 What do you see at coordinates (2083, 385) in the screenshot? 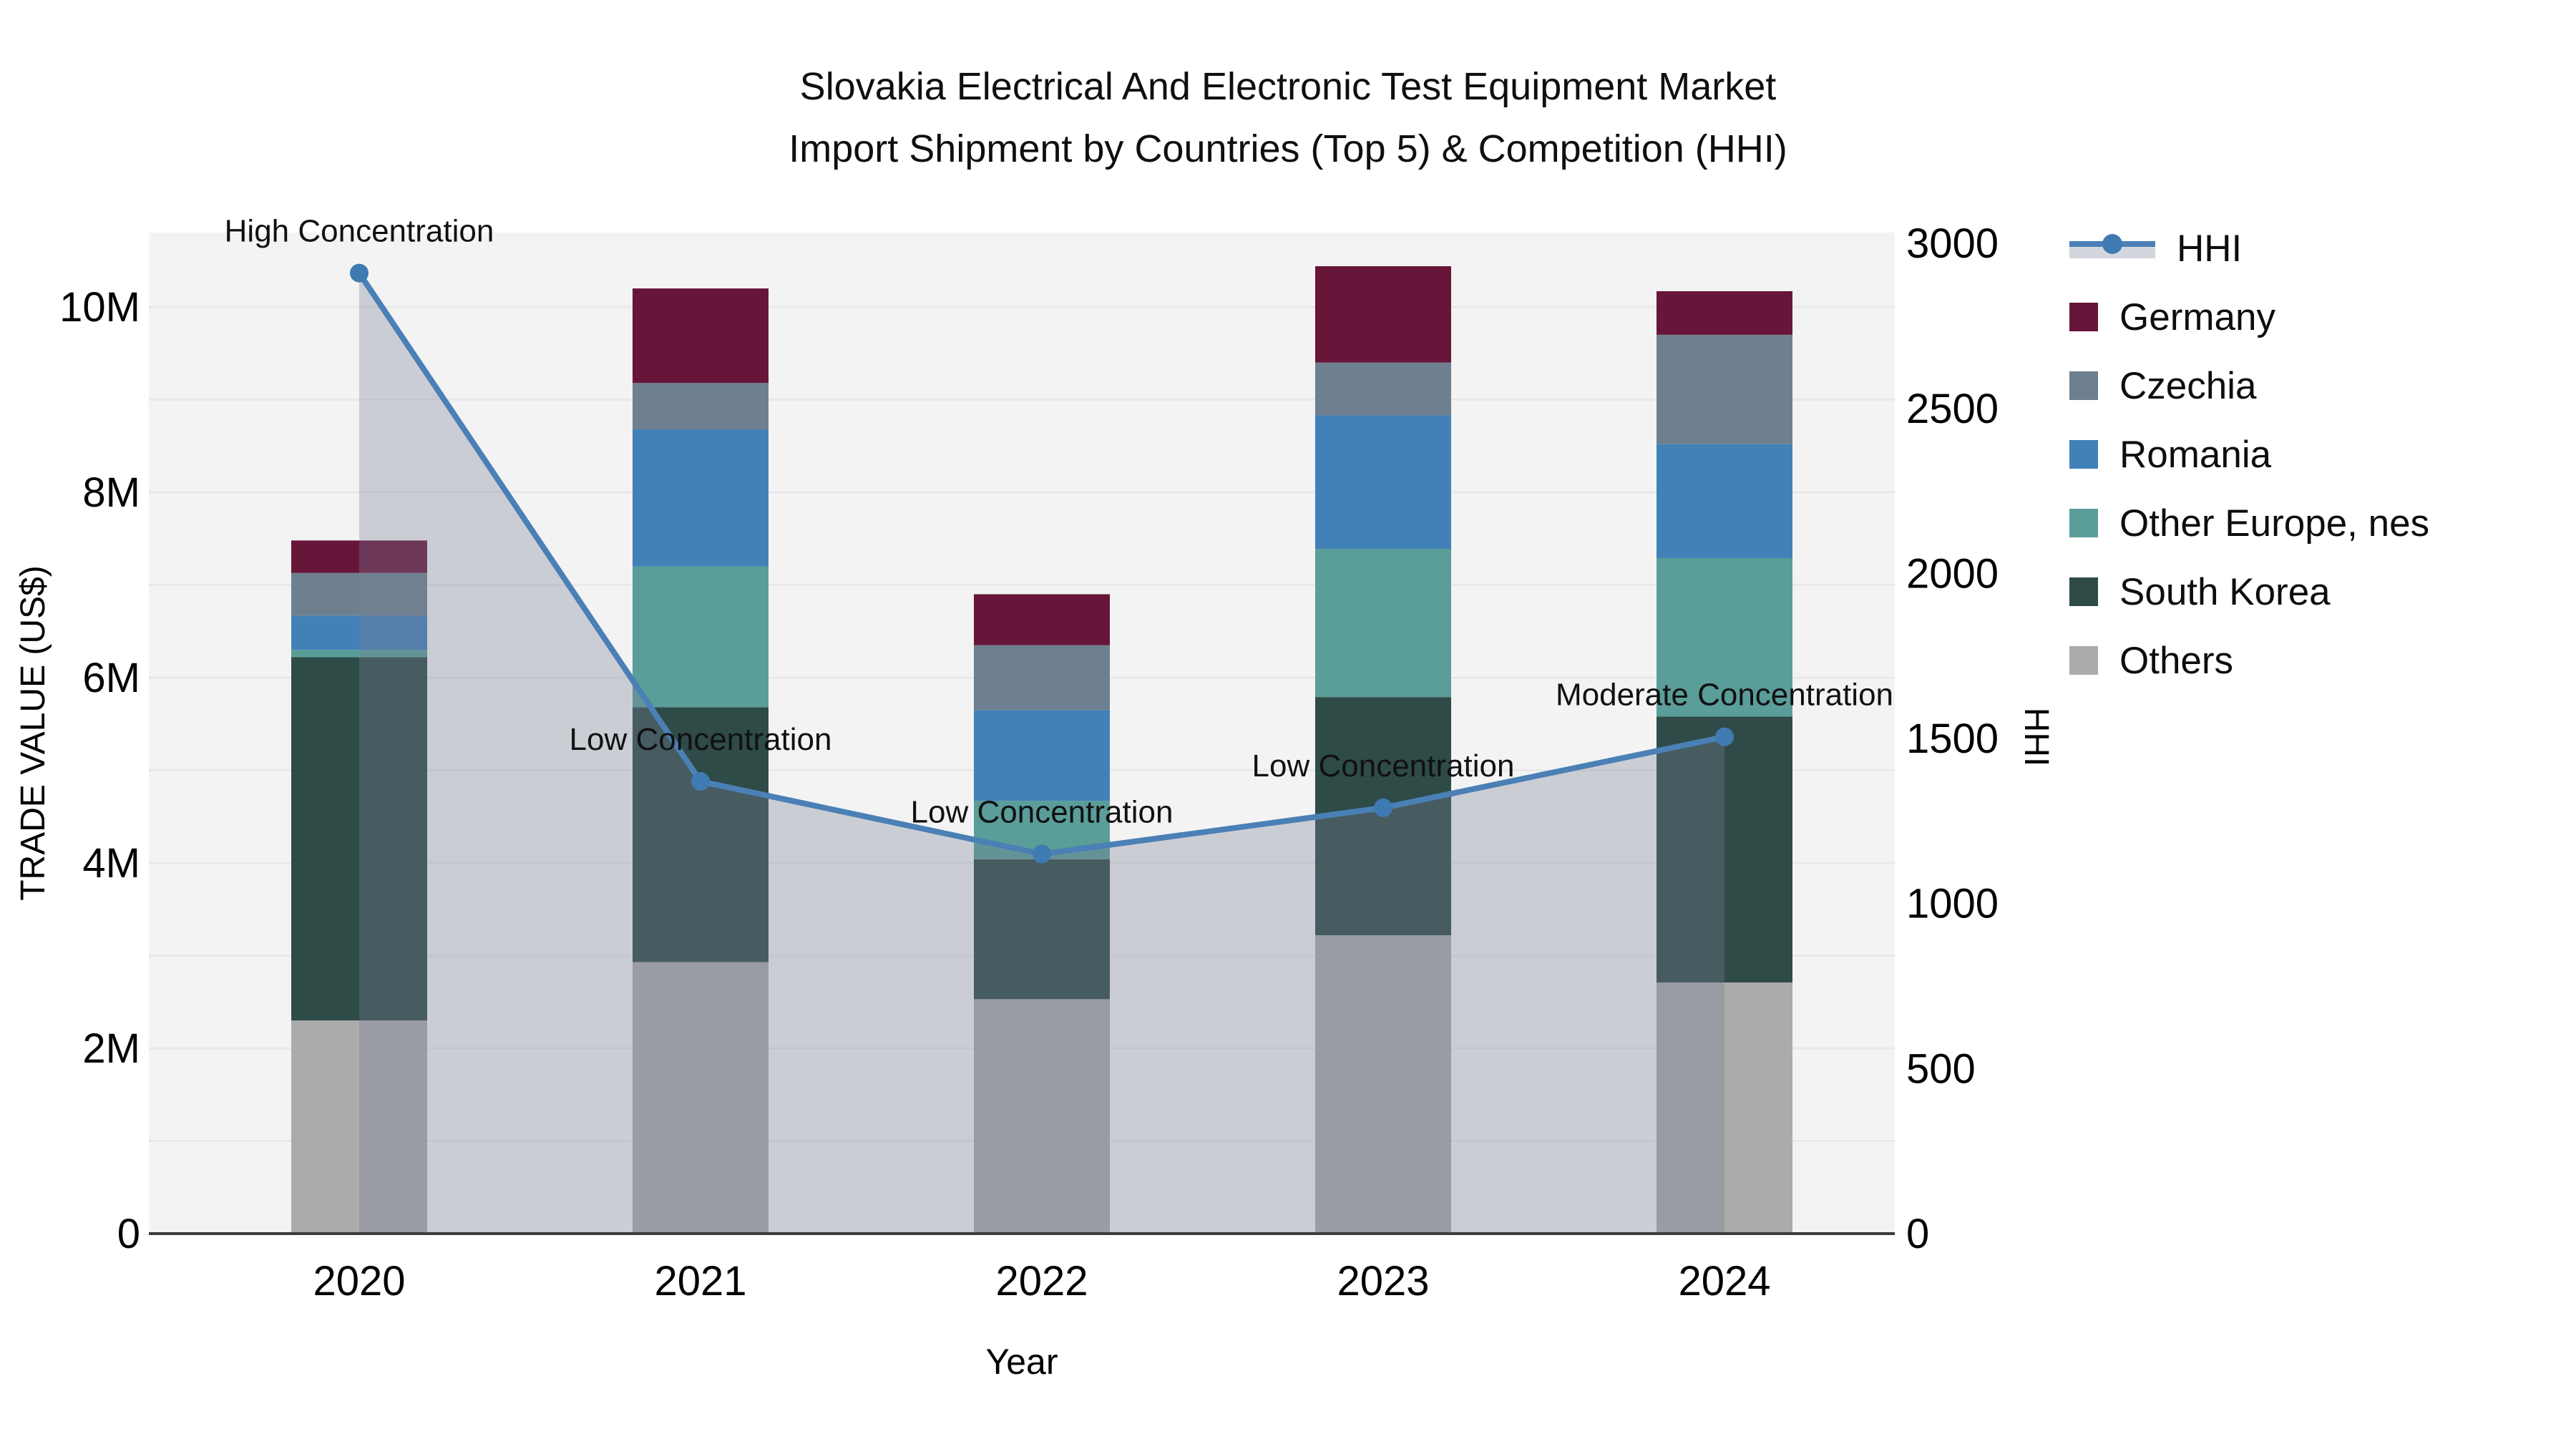
I see `czechia-swatch-icon` at bounding box center [2083, 385].